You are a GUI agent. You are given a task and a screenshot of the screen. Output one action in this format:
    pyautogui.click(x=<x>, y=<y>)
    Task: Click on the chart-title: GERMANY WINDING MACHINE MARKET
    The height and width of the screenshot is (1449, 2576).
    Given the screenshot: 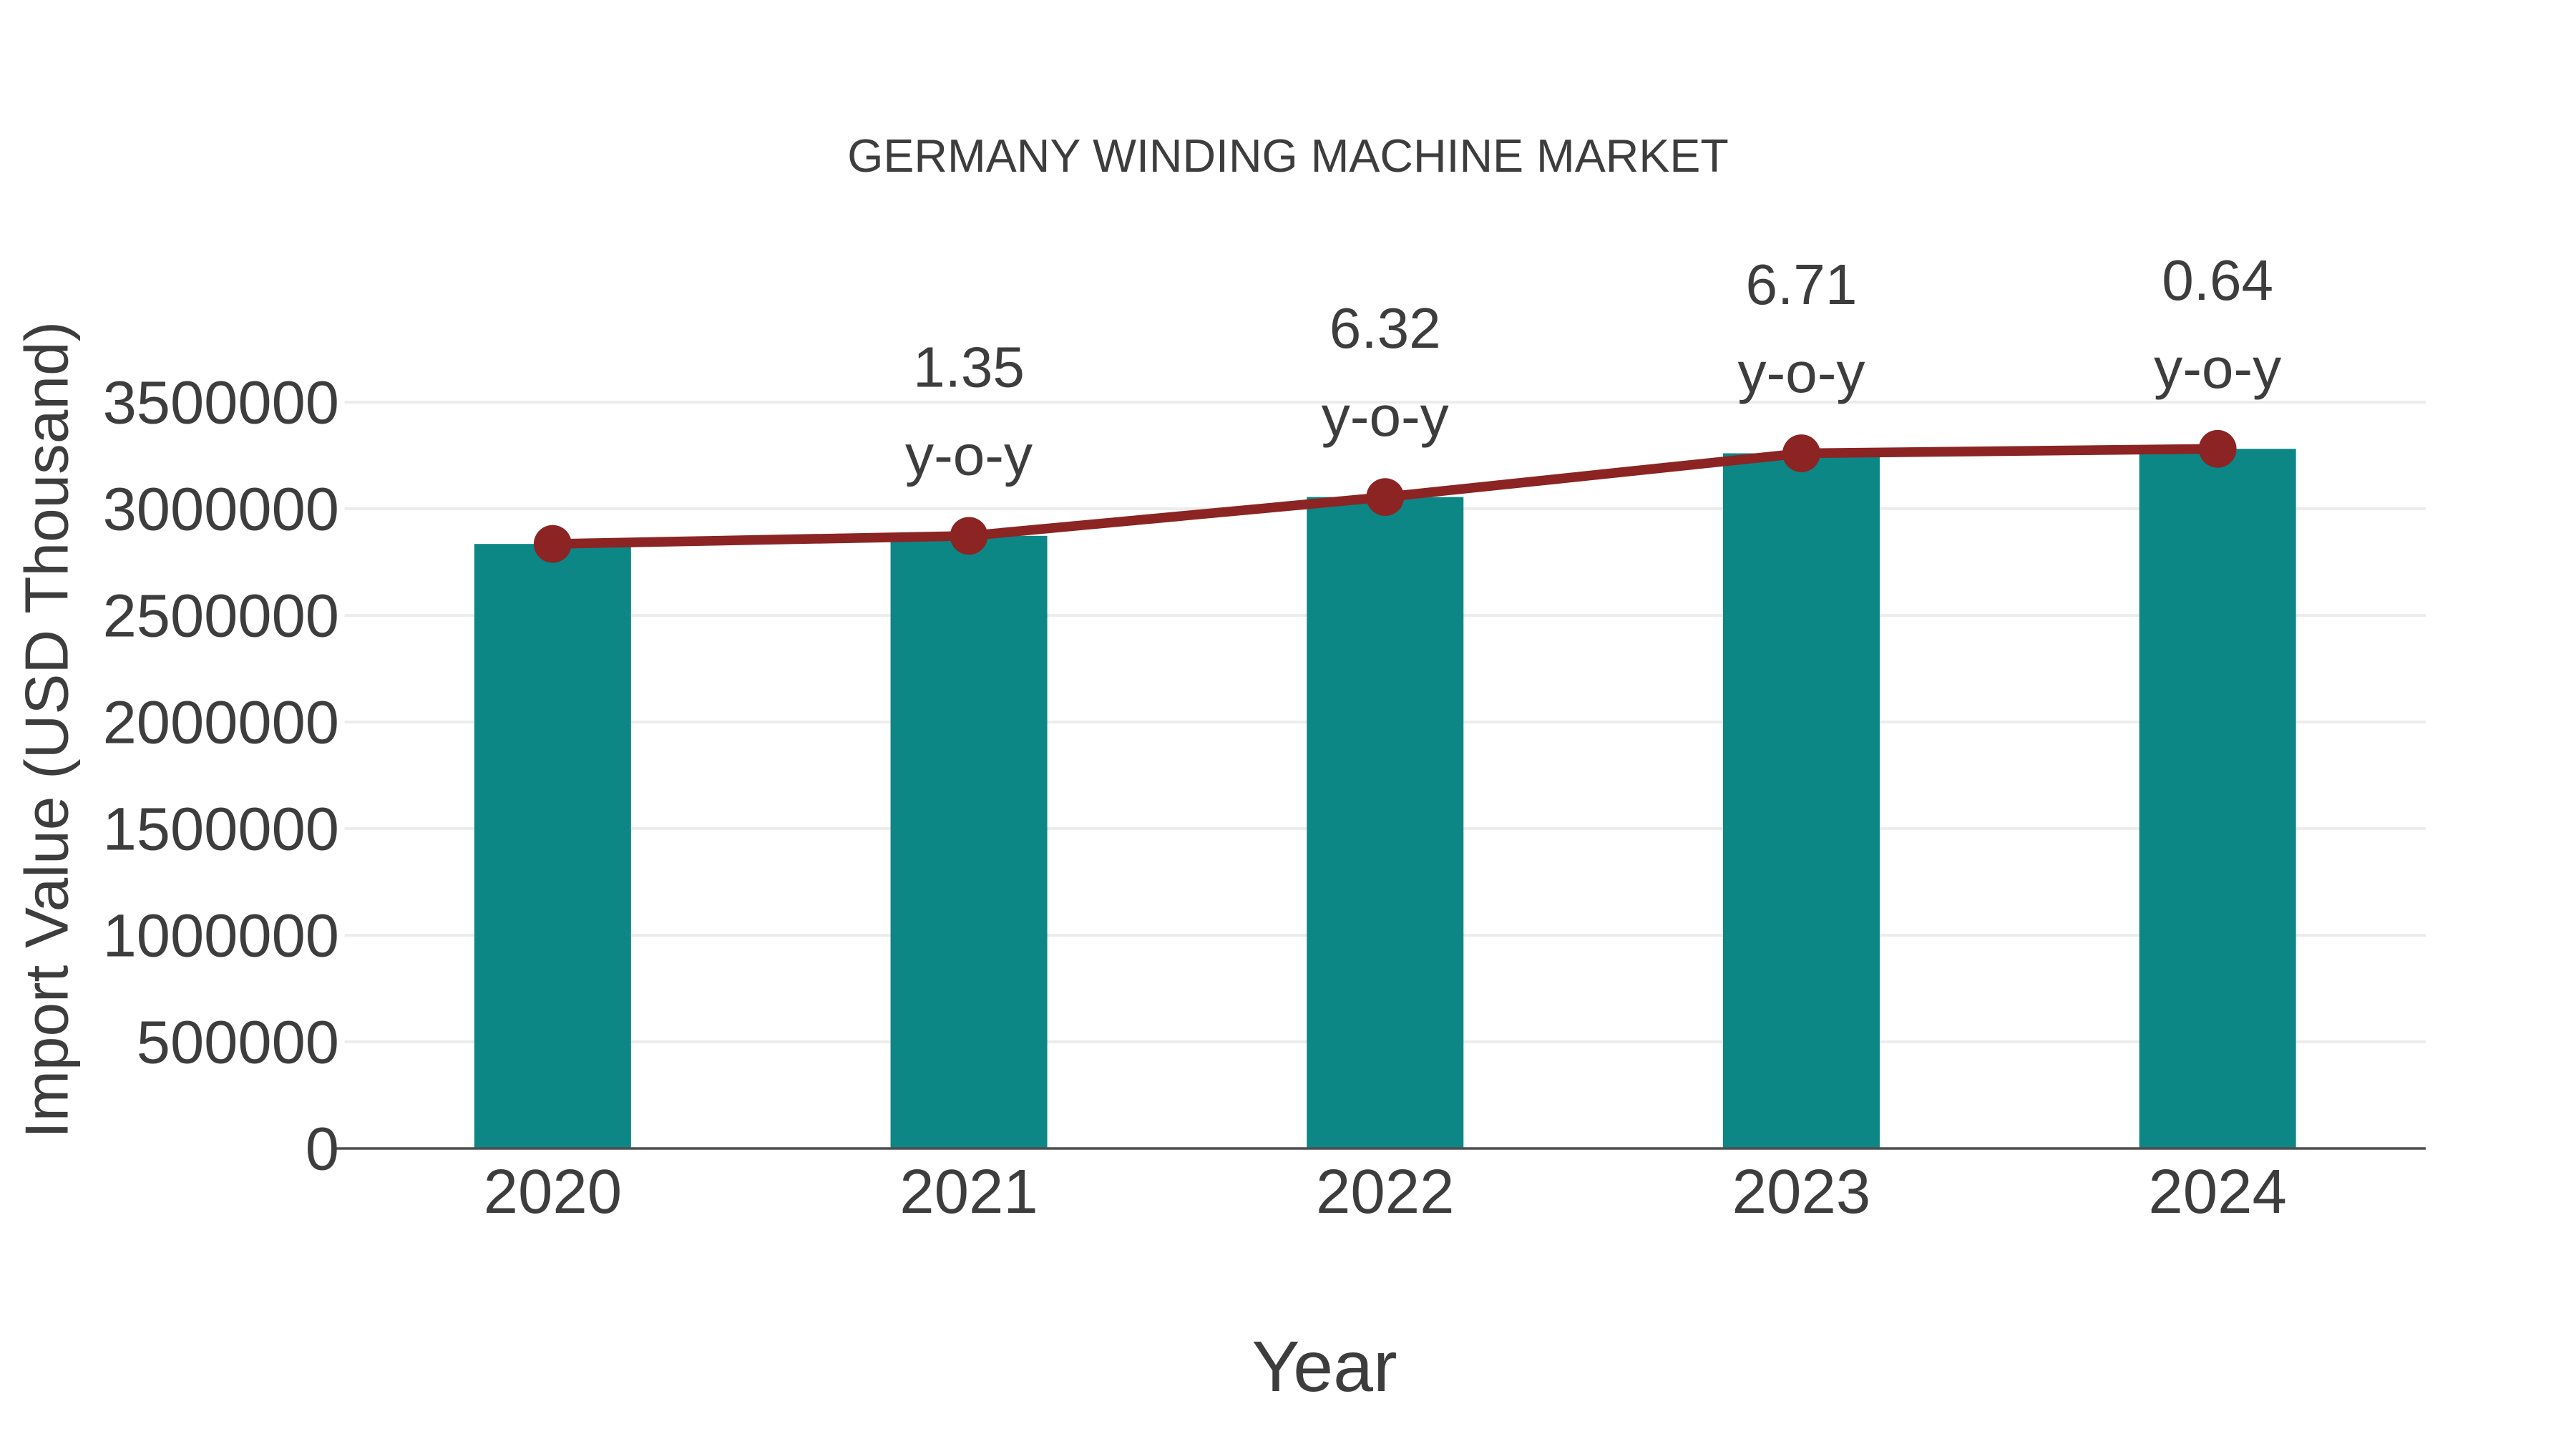 What is the action you would take?
    pyautogui.click(x=1288, y=156)
    